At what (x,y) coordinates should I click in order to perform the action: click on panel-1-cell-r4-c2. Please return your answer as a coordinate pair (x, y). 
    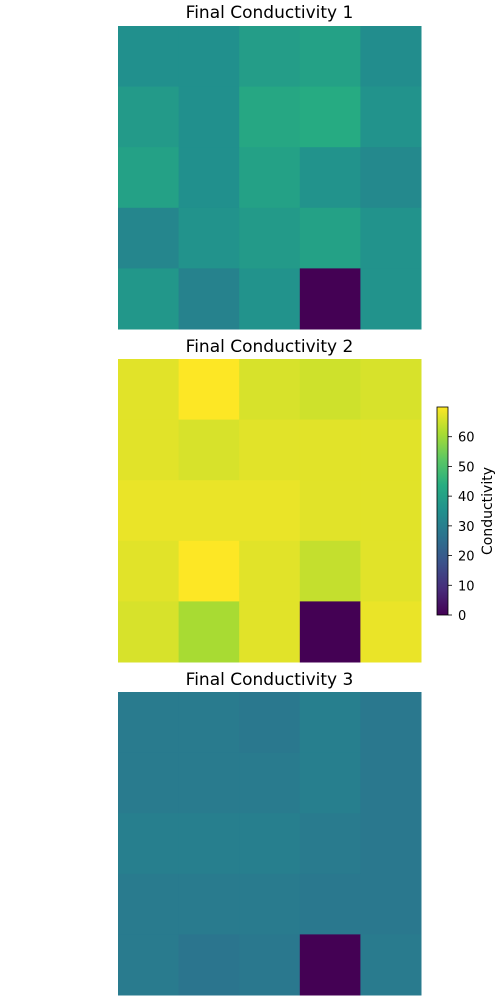
    Looking at the image, I should click on (270, 299).